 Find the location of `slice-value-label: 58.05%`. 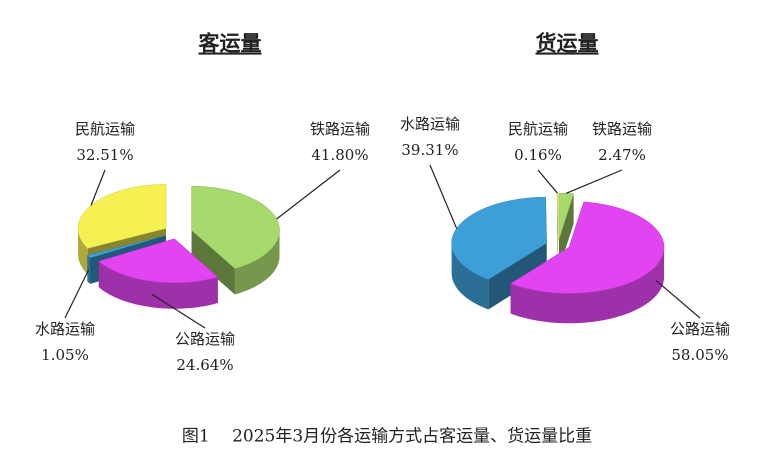

slice-value-label: 58.05% is located at coordinates (699, 355).